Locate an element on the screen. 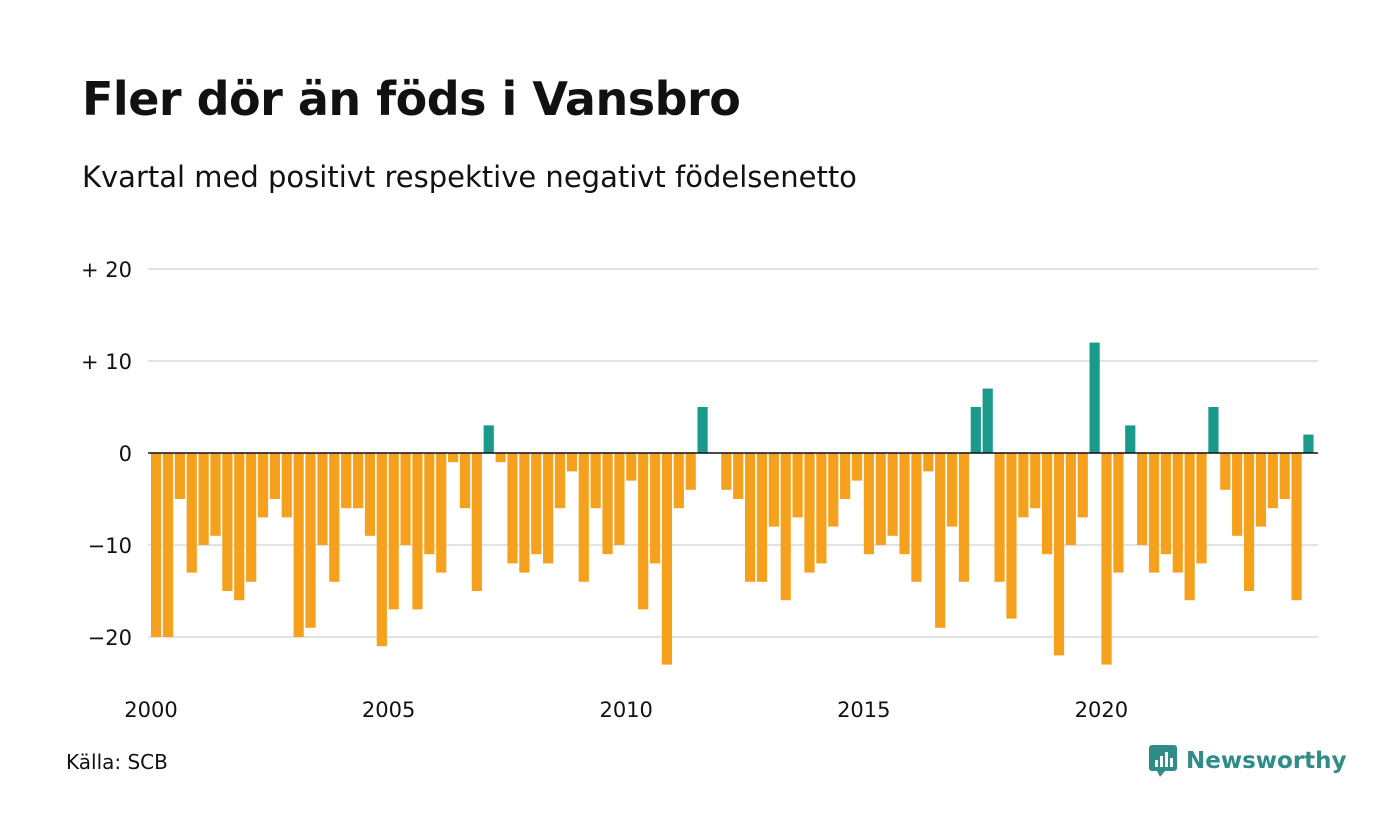 The height and width of the screenshot is (840, 1400). x-tick-label: 2015 is located at coordinates (863, 710).